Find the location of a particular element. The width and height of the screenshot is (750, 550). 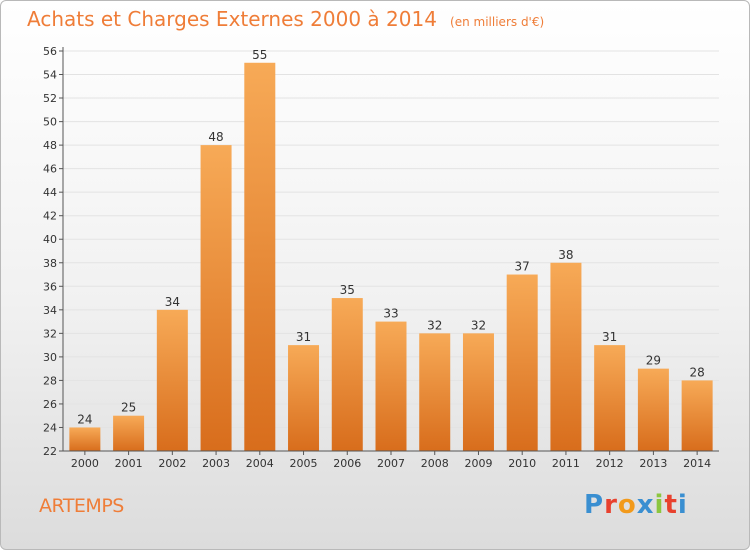

brand-letter: r is located at coordinates (611, 505).